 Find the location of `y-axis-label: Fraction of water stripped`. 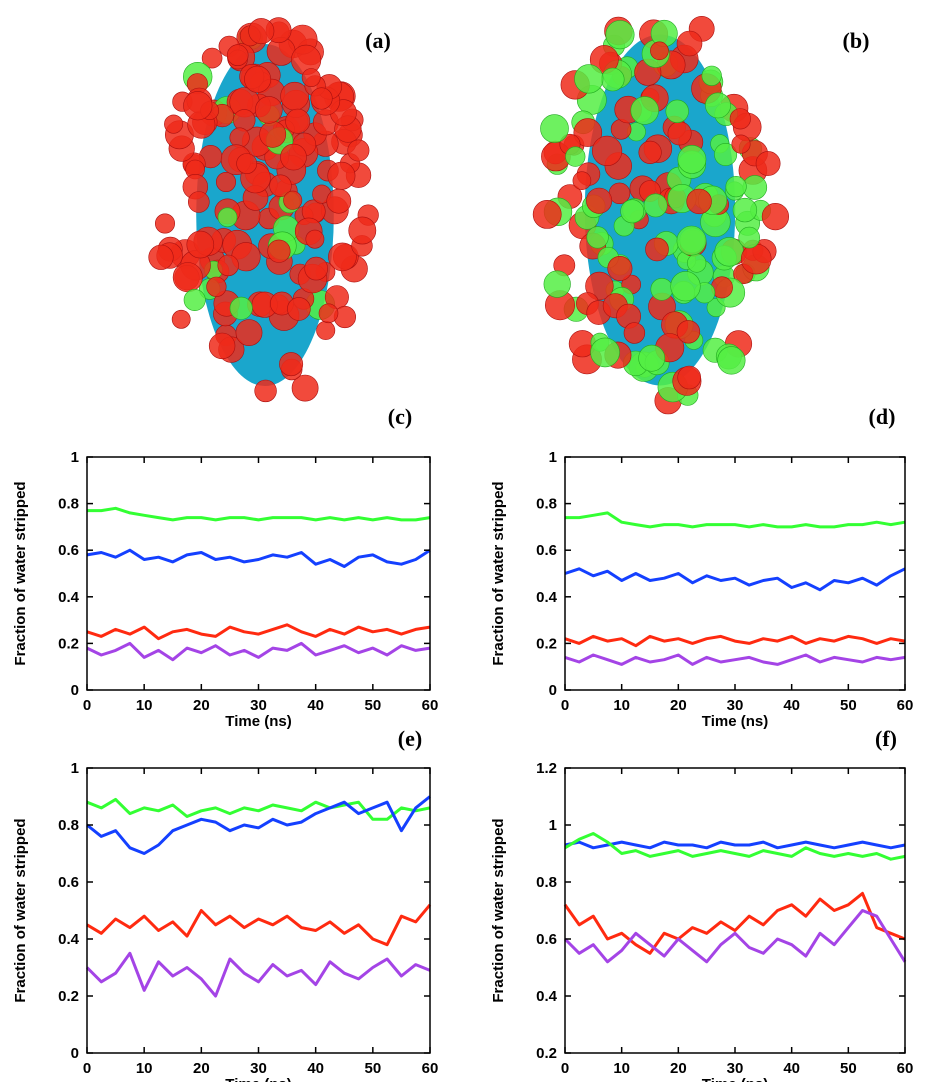

y-axis-label: Fraction of water stripped is located at coordinates (498, 573).